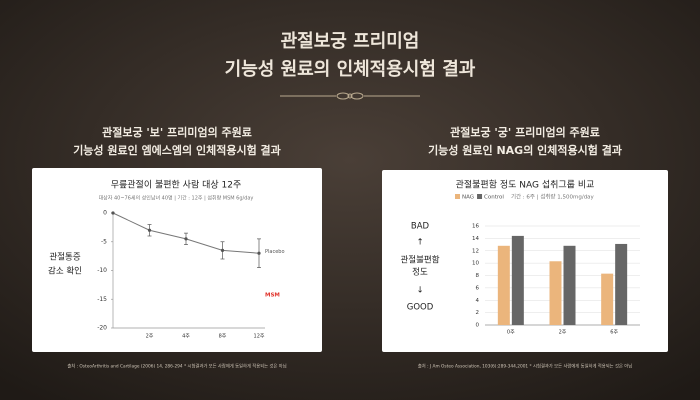  What do you see at coordinates (186, 337) in the screenshot?
I see `x-tick-label: 4주` at bounding box center [186, 337].